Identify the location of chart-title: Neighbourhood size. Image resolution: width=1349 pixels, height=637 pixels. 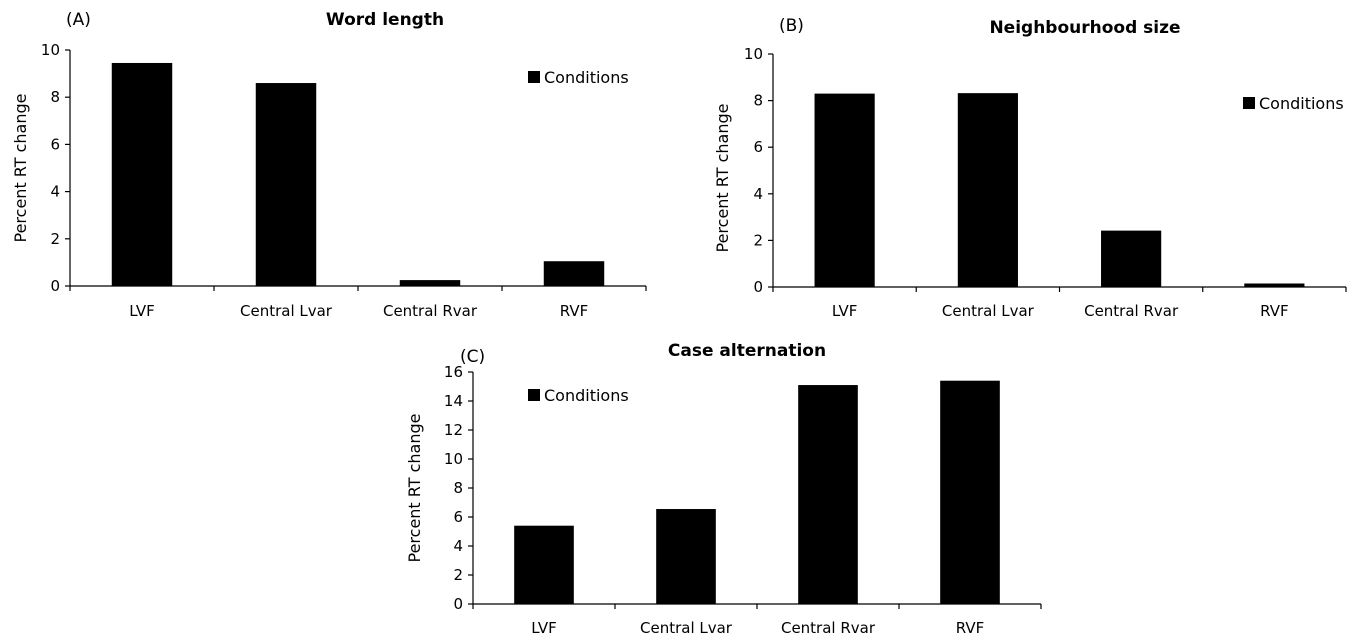
(1084, 28).